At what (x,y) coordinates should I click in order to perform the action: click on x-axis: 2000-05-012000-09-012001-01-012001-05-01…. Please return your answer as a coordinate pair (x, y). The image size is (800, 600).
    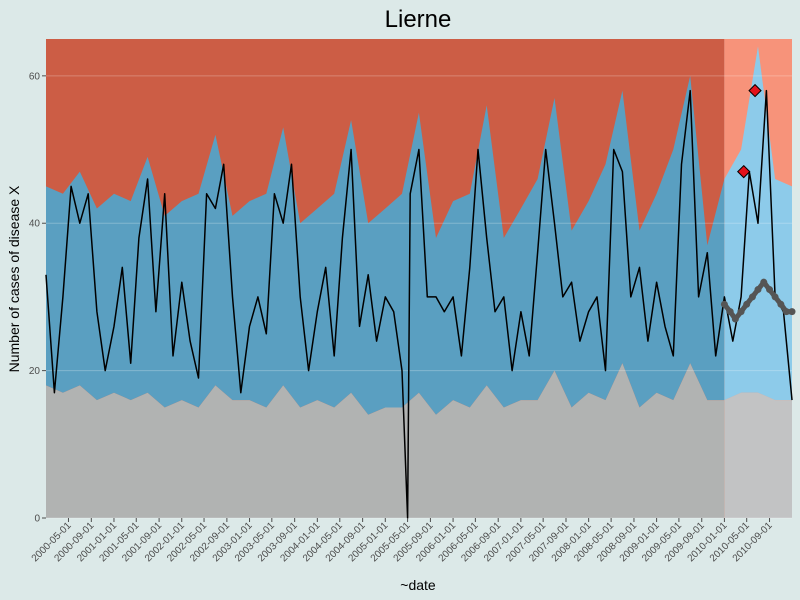
    Looking at the image, I should click on (402, 541).